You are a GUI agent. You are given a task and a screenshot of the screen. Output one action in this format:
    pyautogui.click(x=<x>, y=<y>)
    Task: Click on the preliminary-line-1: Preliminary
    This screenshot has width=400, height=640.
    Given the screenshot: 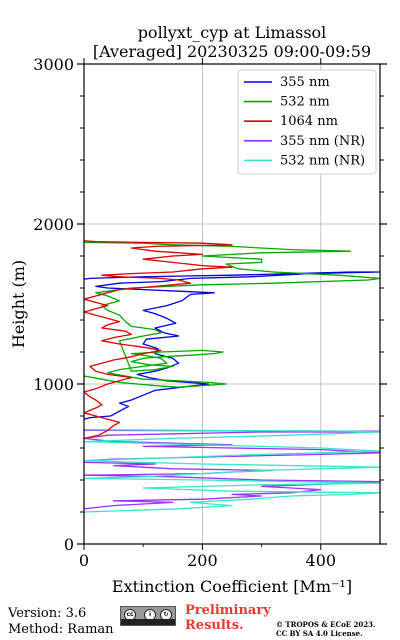 What is the action you would take?
    pyautogui.click(x=228, y=610)
    